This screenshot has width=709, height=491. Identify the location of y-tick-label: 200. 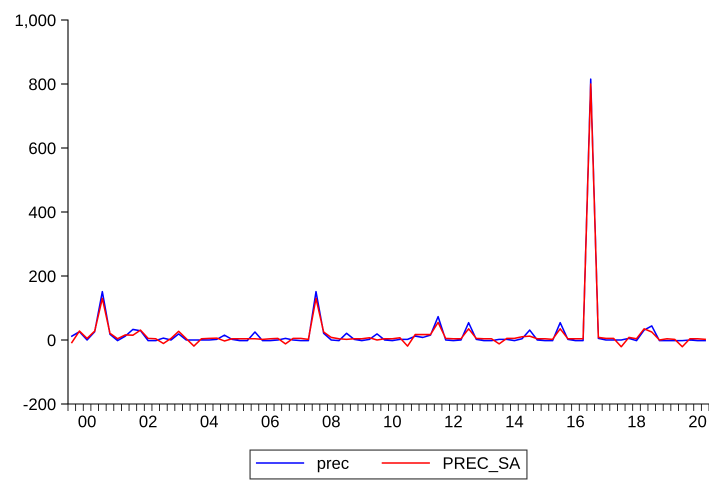
(42, 276).